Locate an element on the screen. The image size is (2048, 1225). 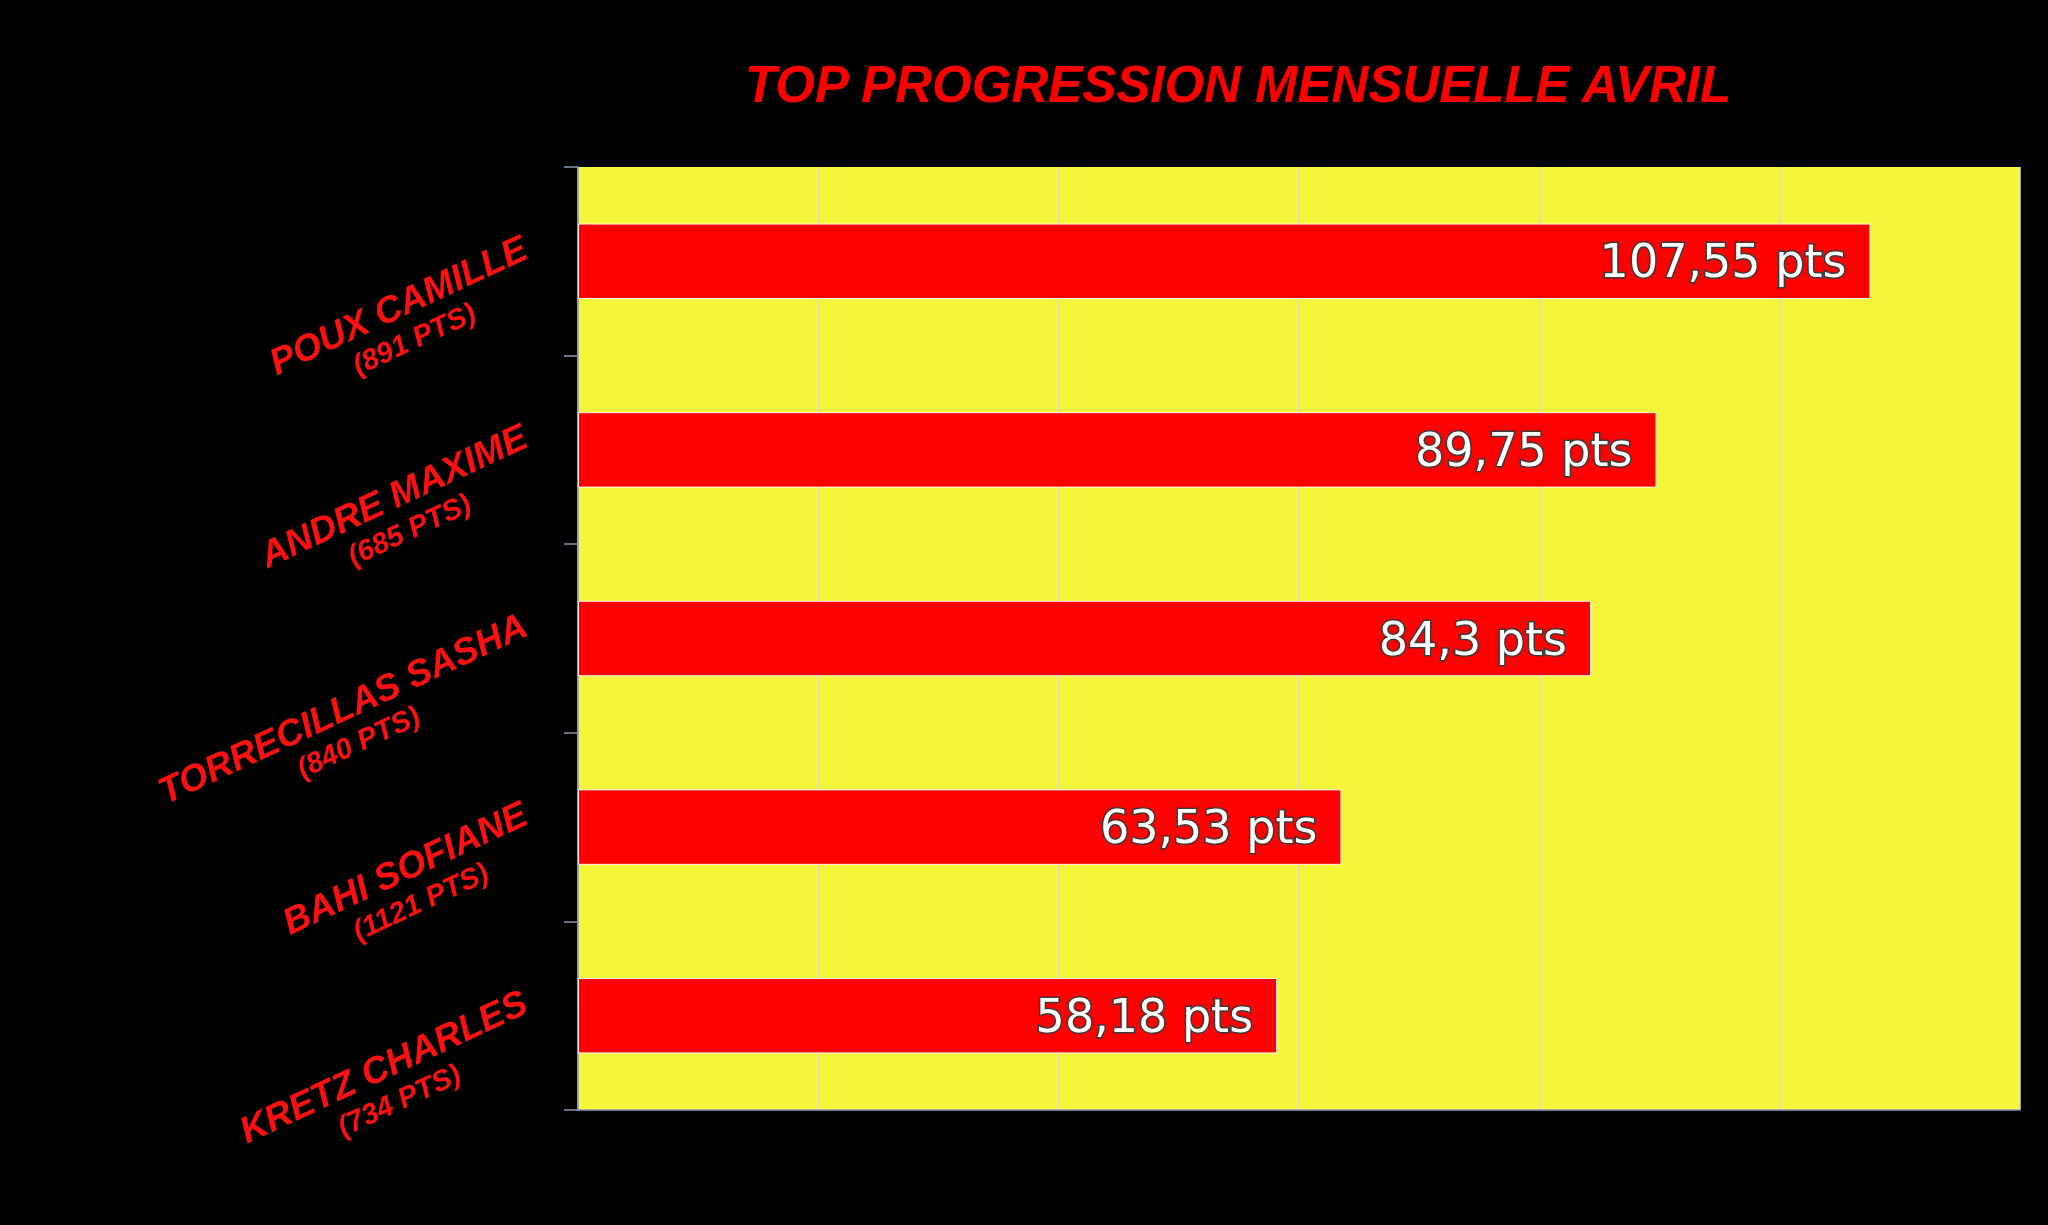
data-label: 63,53 pts is located at coordinates (1208, 827).